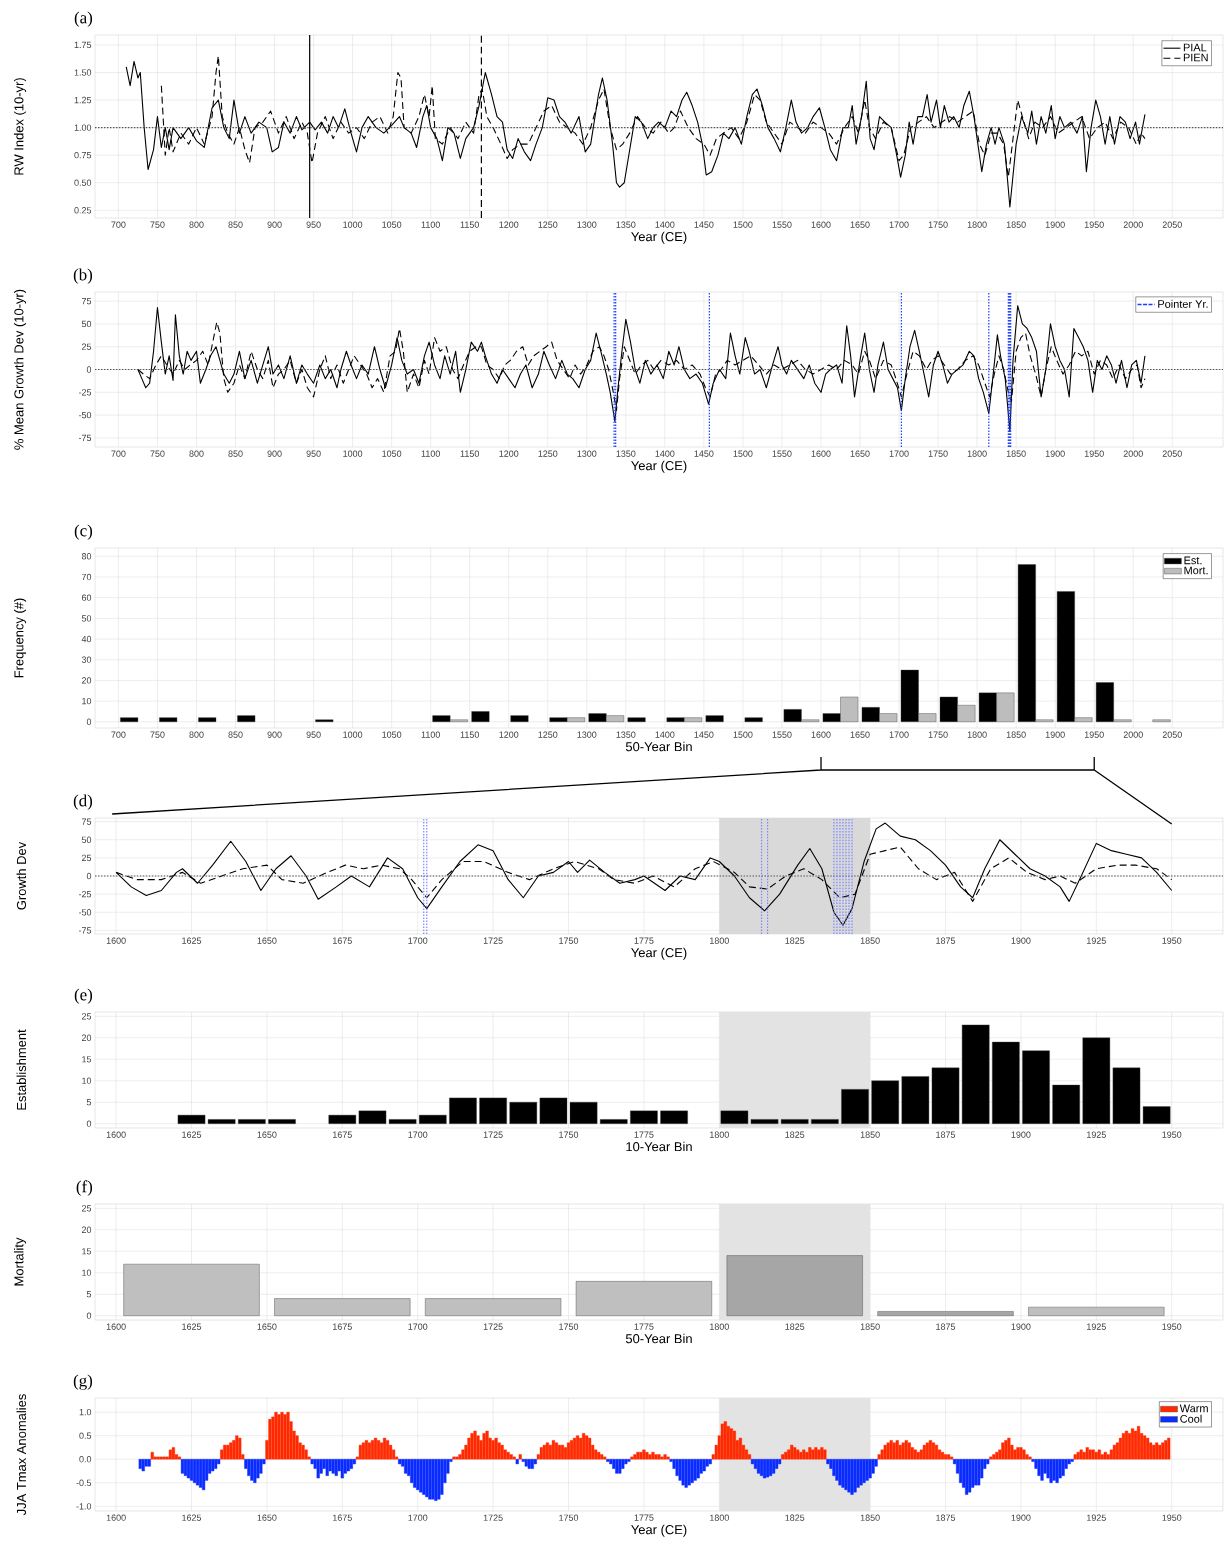  Describe the element at coordinates (118, 224) in the screenshot. I see `x-tick-label: 700` at that location.